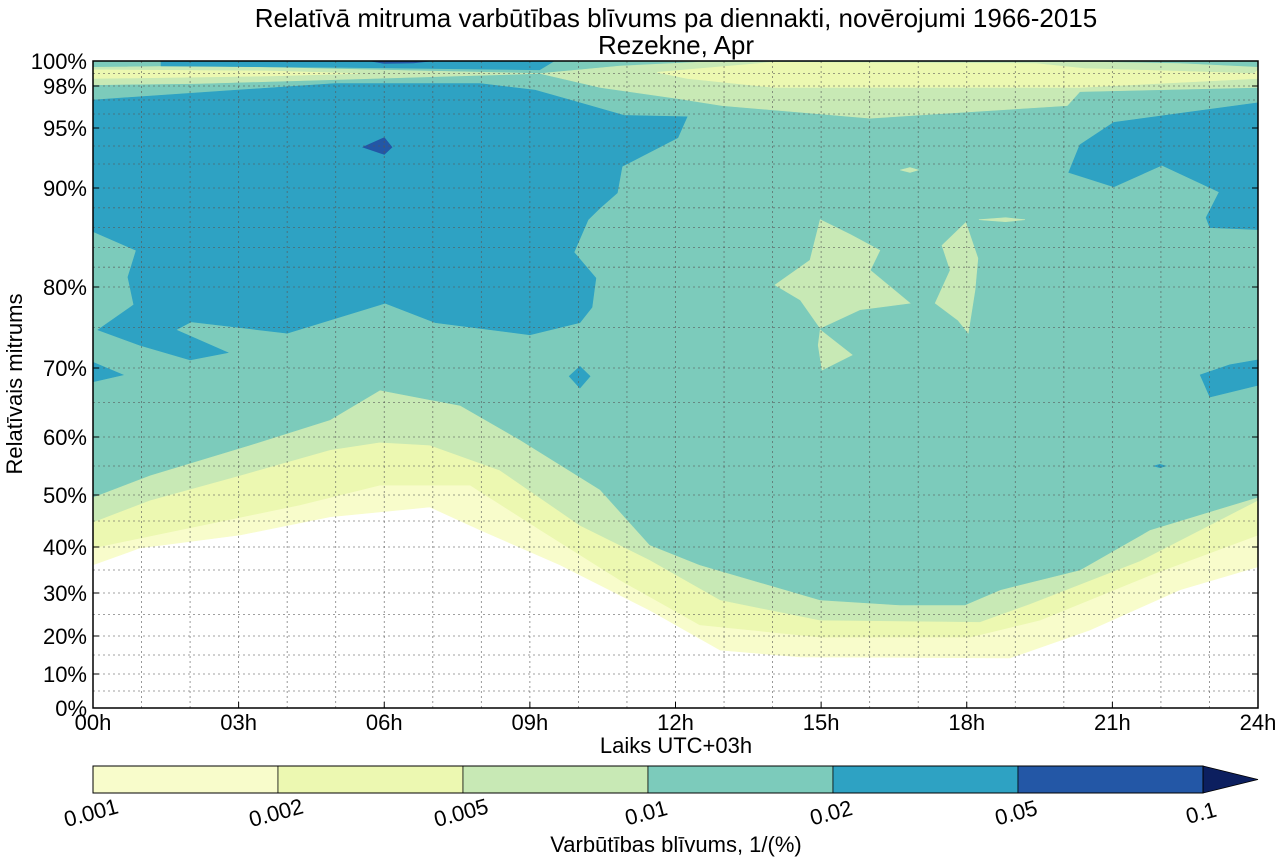 The image size is (1284, 863). Describe the element at coordinates (65, 437) in the screenshot. I see `y-tick-label: 60%` at that location.